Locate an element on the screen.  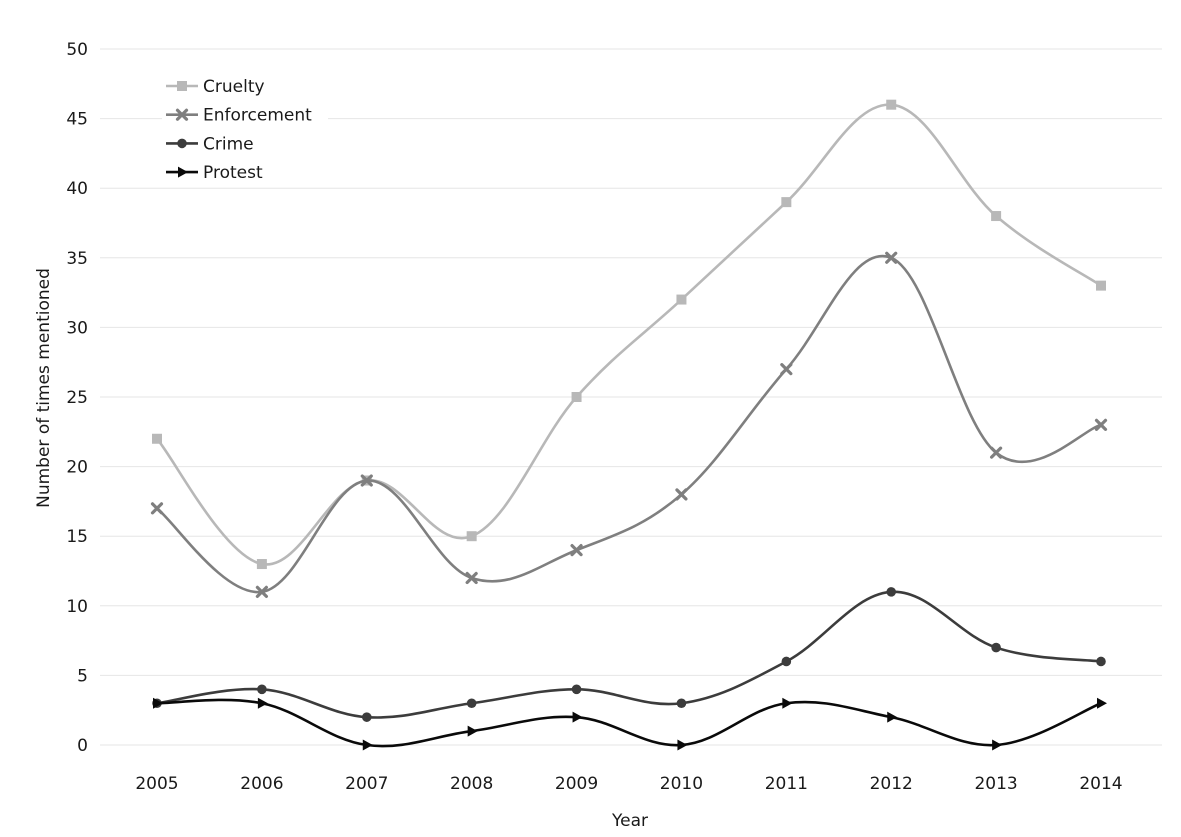
y-axis-title: Number of times mentioned is located at coordinates (44, 388).